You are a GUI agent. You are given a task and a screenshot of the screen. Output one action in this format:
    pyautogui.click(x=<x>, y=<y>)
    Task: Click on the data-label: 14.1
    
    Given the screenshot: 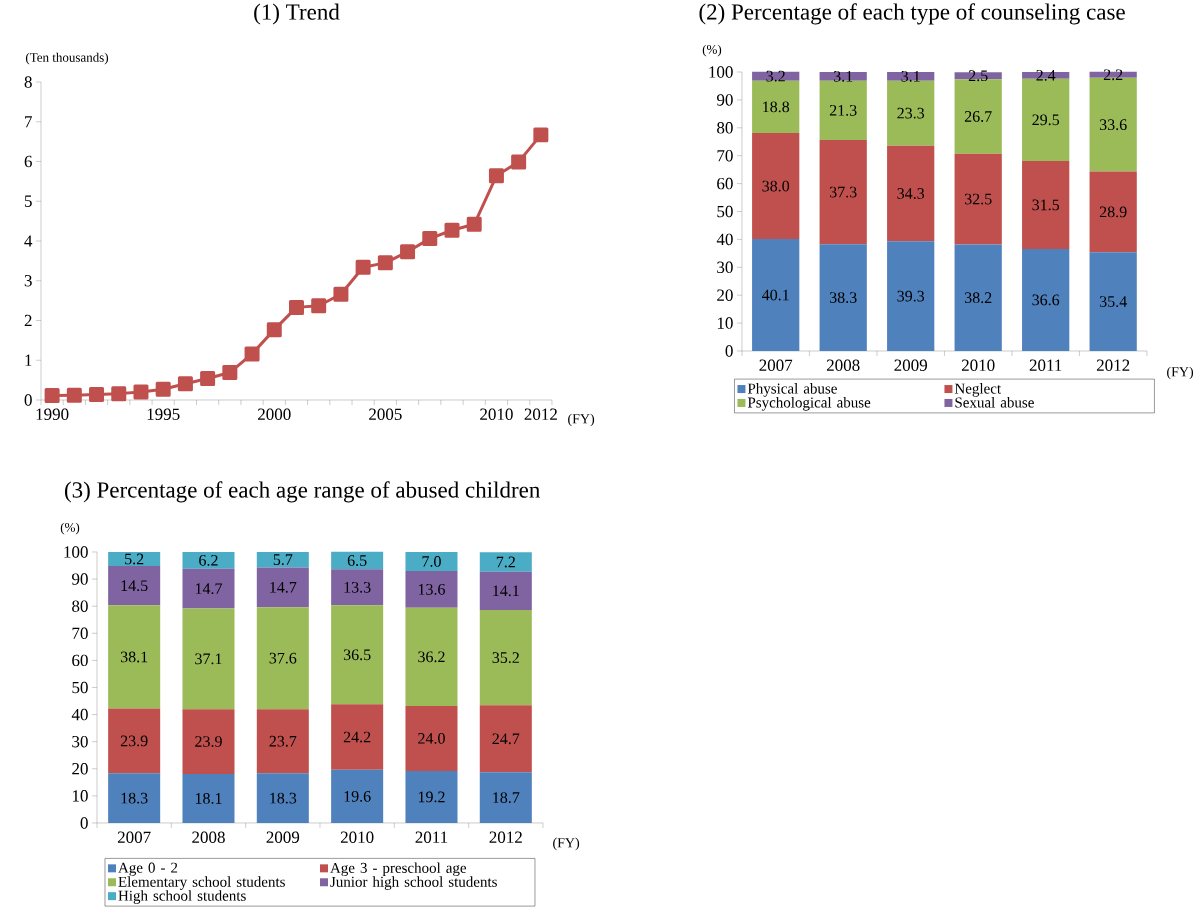 What is the action you would take?
    pyautogui.click(x=506, y=591)
    